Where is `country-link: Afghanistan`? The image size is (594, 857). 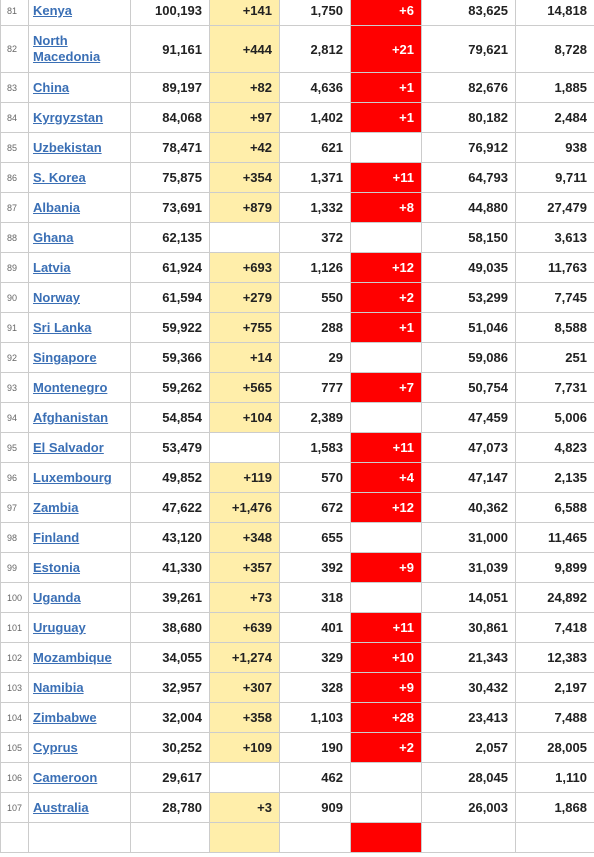 country-link: Afghanistan is located at coordinates (71, 417).